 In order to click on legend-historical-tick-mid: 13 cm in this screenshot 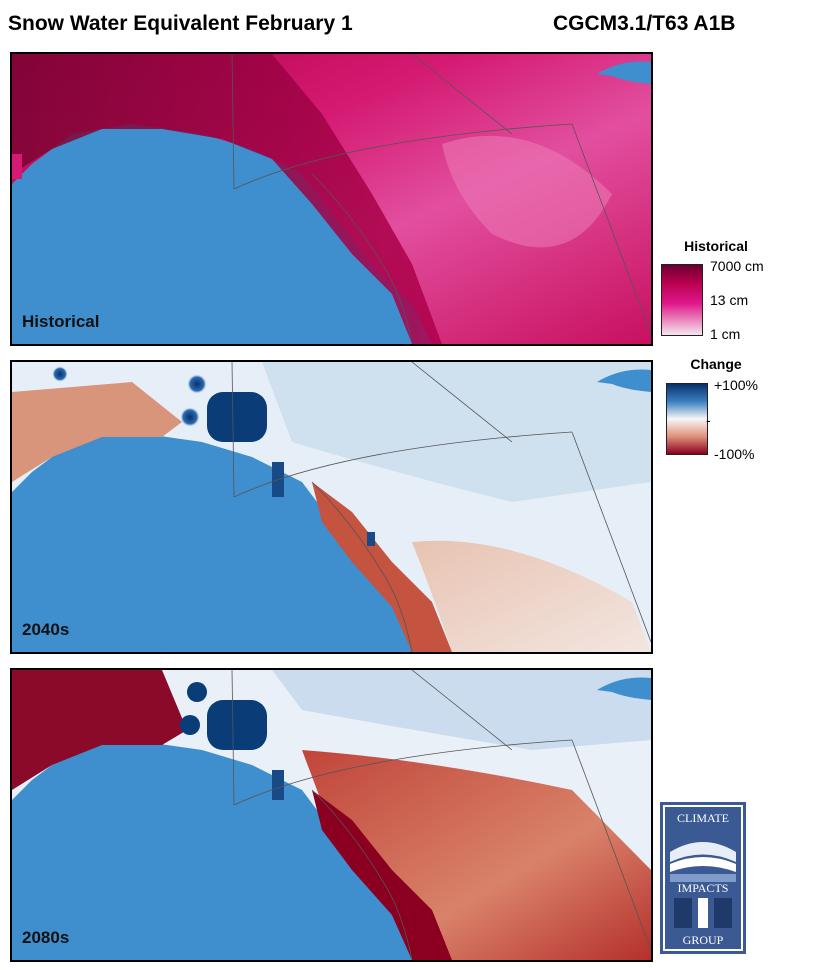, I will do `click(729, 300)`.